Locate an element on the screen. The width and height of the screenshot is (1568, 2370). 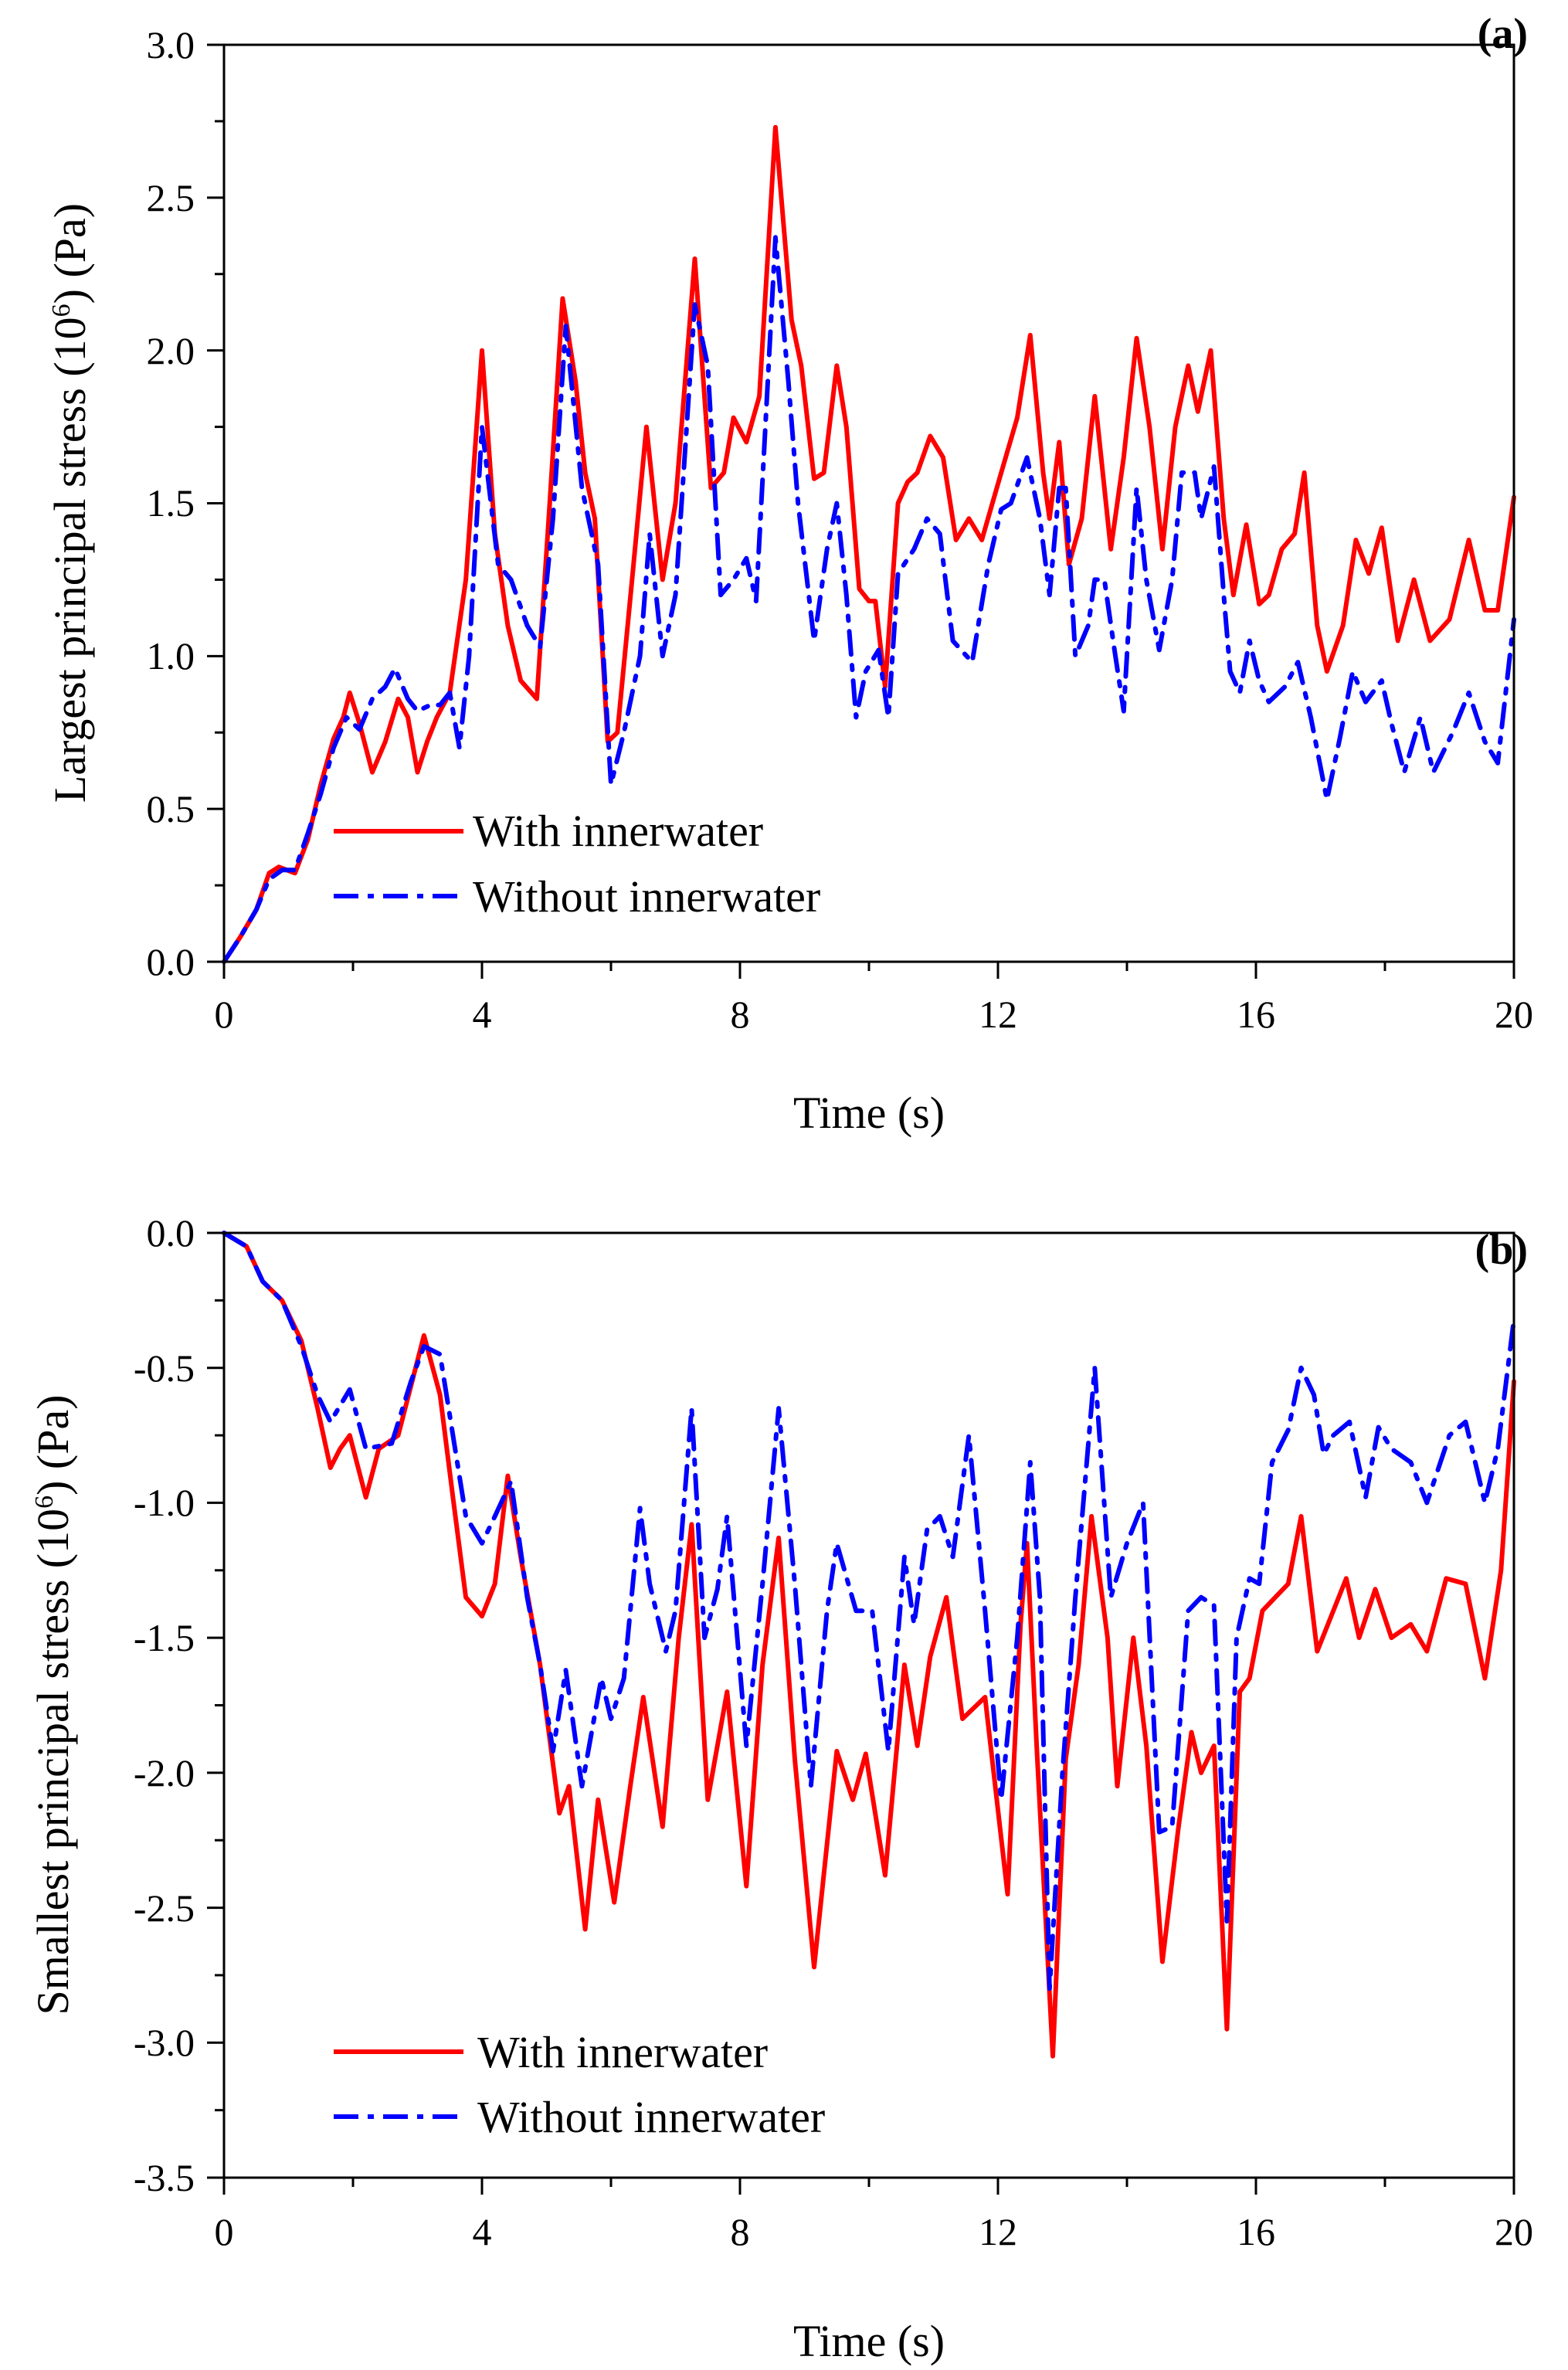
panel-b-ytick-label: -2.5 is located at coordinates (164, 1908).